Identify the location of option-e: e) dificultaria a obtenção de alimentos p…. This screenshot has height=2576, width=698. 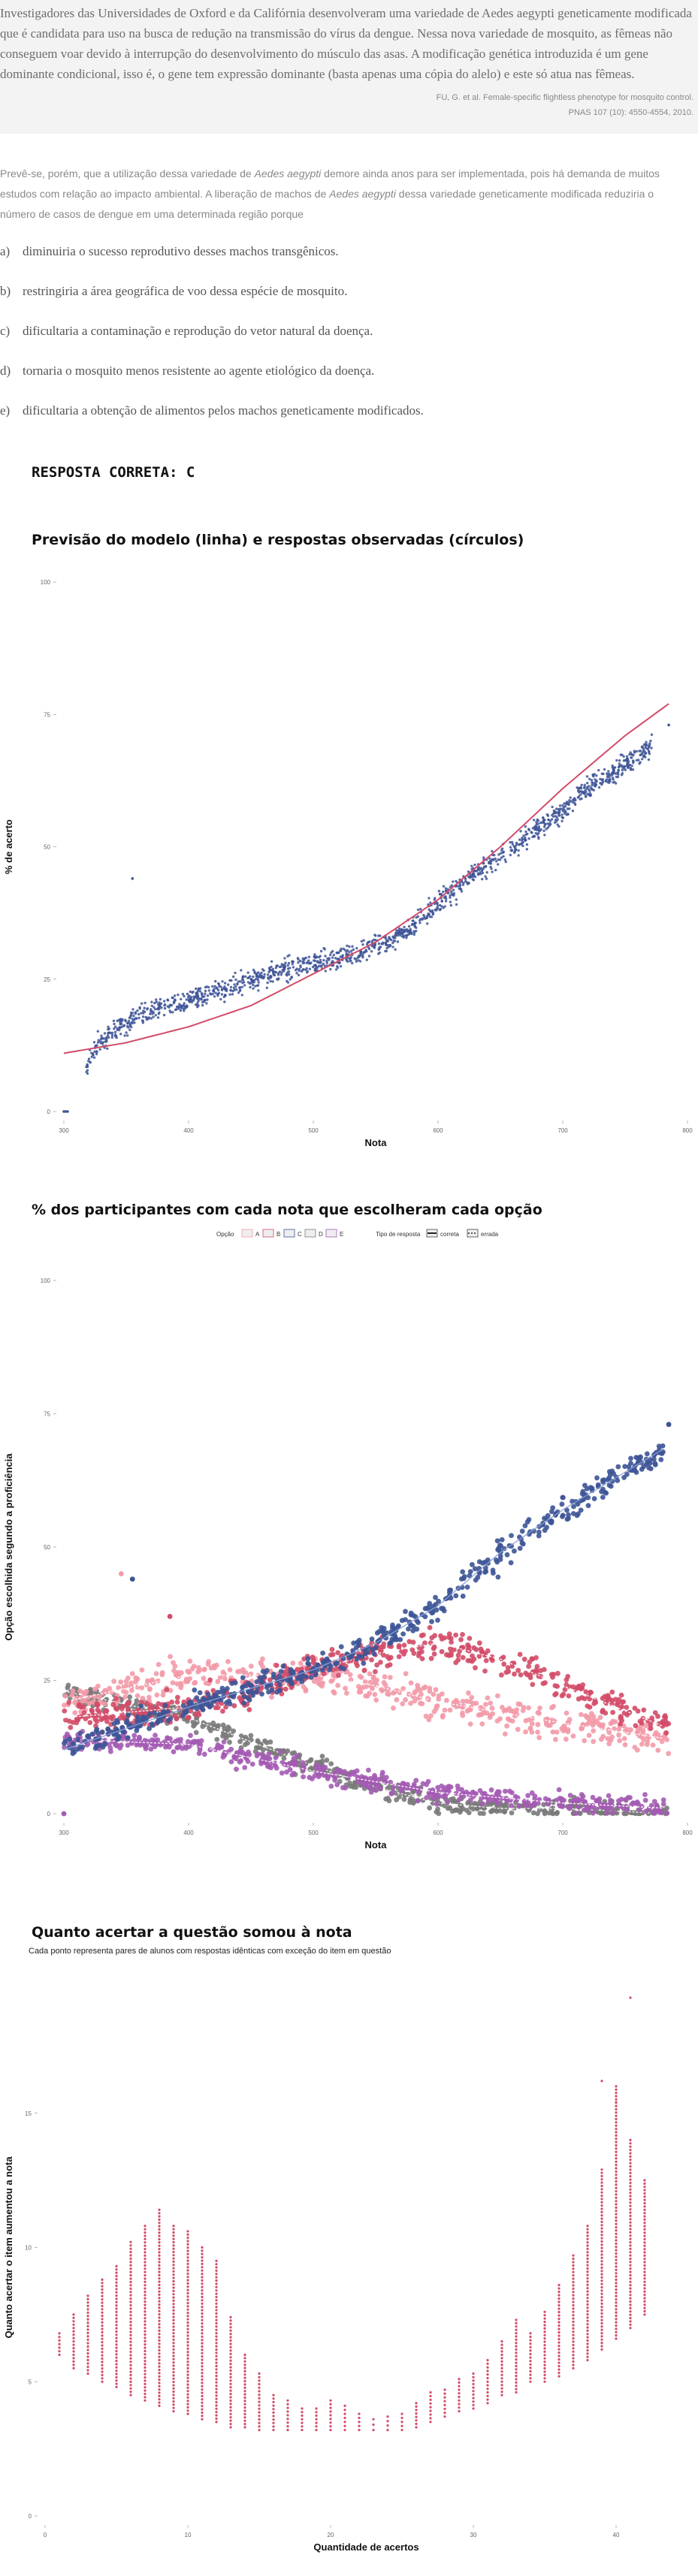
(349, 423).